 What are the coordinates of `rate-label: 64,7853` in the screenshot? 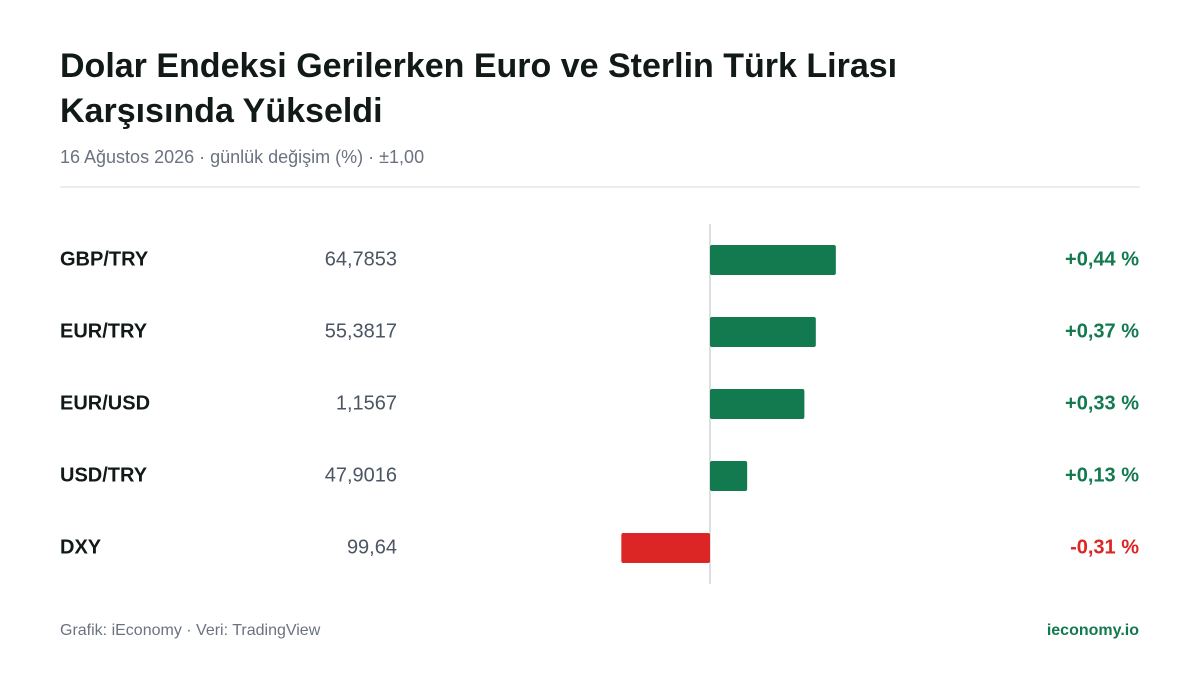 It's located at (361, 259).